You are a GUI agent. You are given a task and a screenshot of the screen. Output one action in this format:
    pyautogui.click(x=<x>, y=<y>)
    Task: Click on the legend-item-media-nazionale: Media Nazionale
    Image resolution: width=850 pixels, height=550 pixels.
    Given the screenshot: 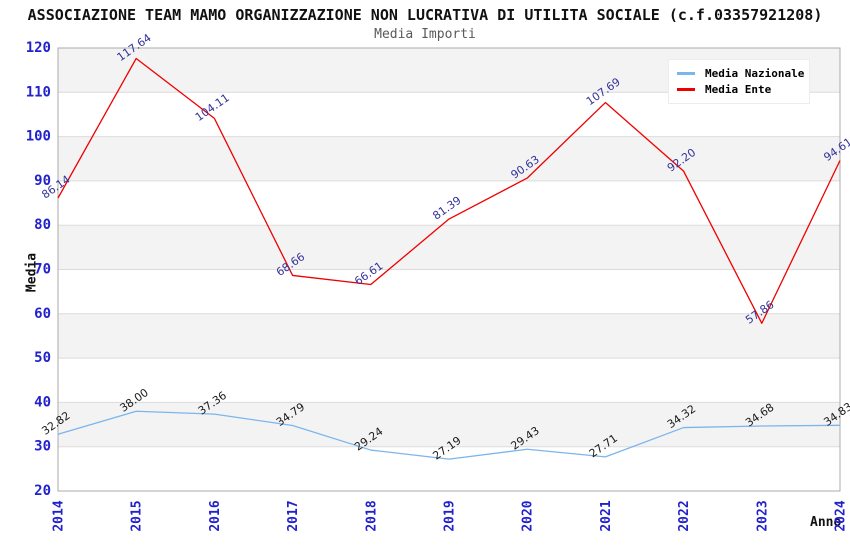 What is the action you would take?
    pyautogui.click(x=741, y=73)
    